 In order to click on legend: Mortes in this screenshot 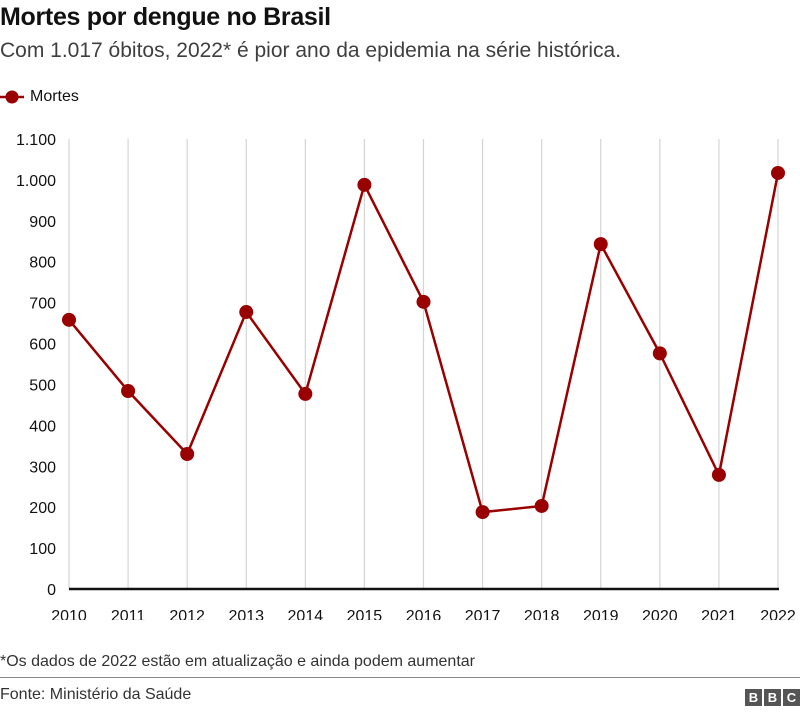, I will do `click(39, 97)`.